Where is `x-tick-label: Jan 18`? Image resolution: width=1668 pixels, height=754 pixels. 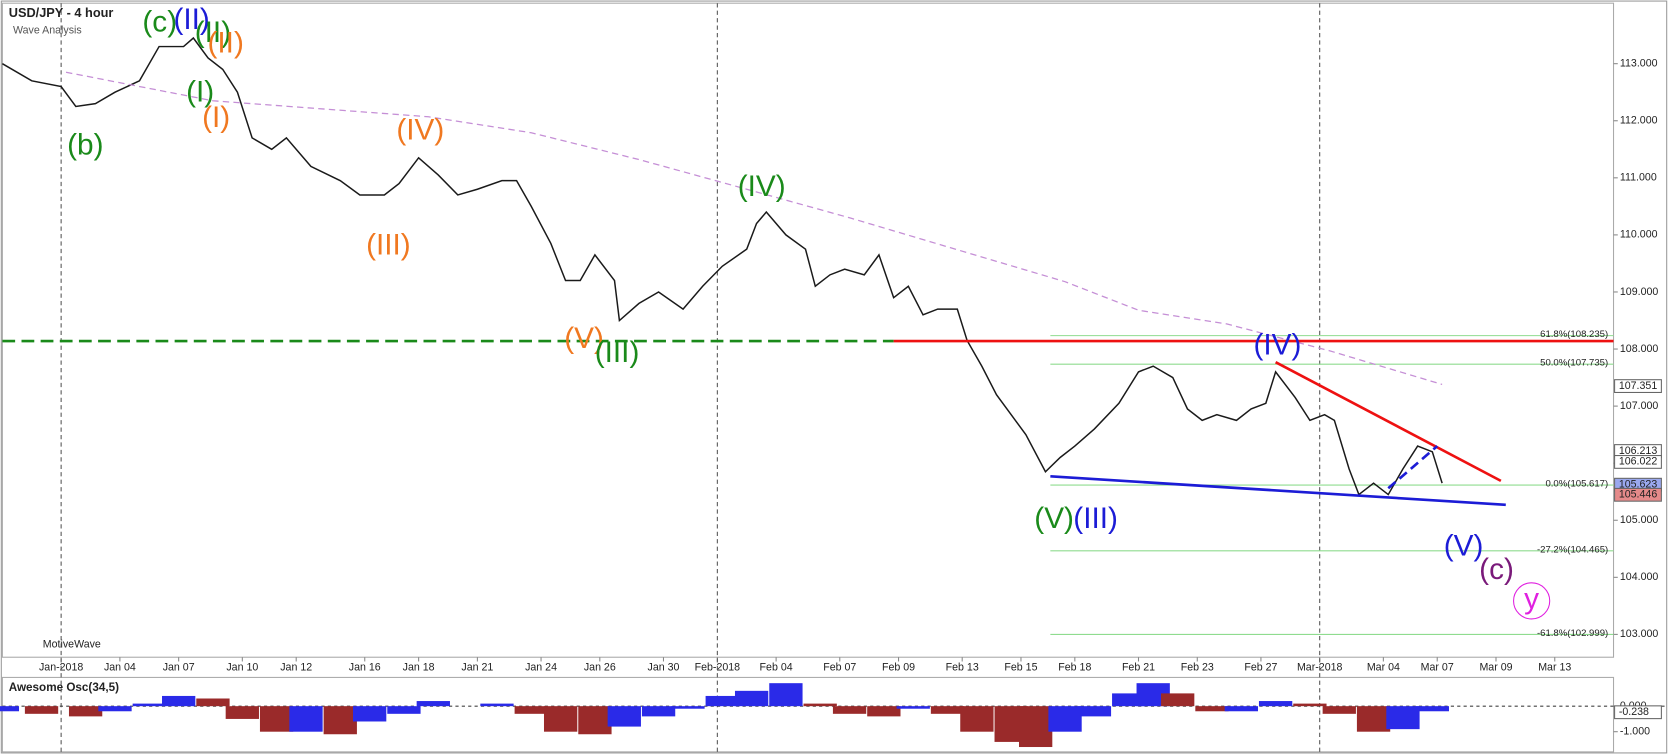 x-tick-label: Jan 18 is located at coordinates (419, 668).